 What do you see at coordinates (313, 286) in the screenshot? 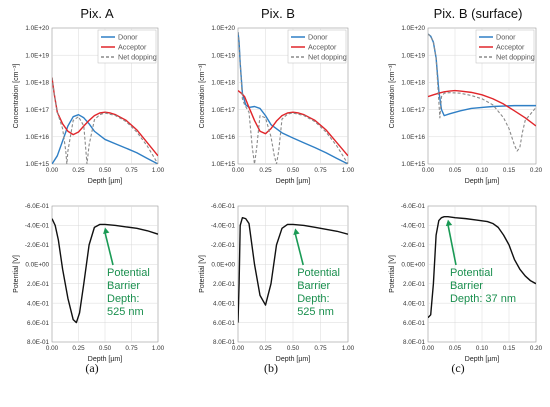
I see `annotation-text: Barrier` at bounding box center [313, 286].